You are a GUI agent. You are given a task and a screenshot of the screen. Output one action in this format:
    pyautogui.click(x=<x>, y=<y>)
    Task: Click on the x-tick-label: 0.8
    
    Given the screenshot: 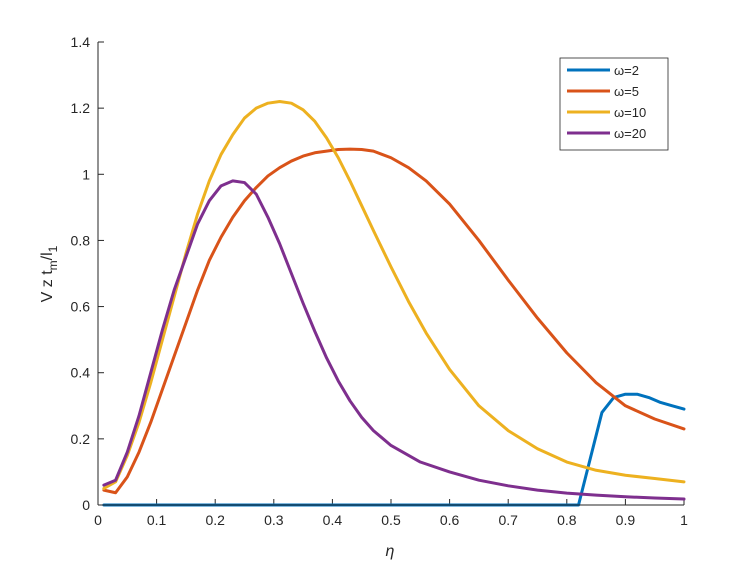 What is the action you would take?
    pyautogui.click(x=567, y=520)
    